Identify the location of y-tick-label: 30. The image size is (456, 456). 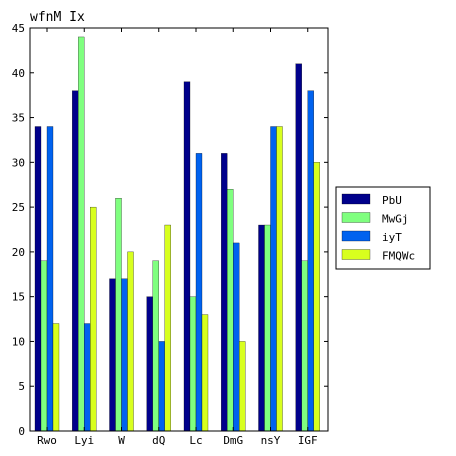
(18, 162).